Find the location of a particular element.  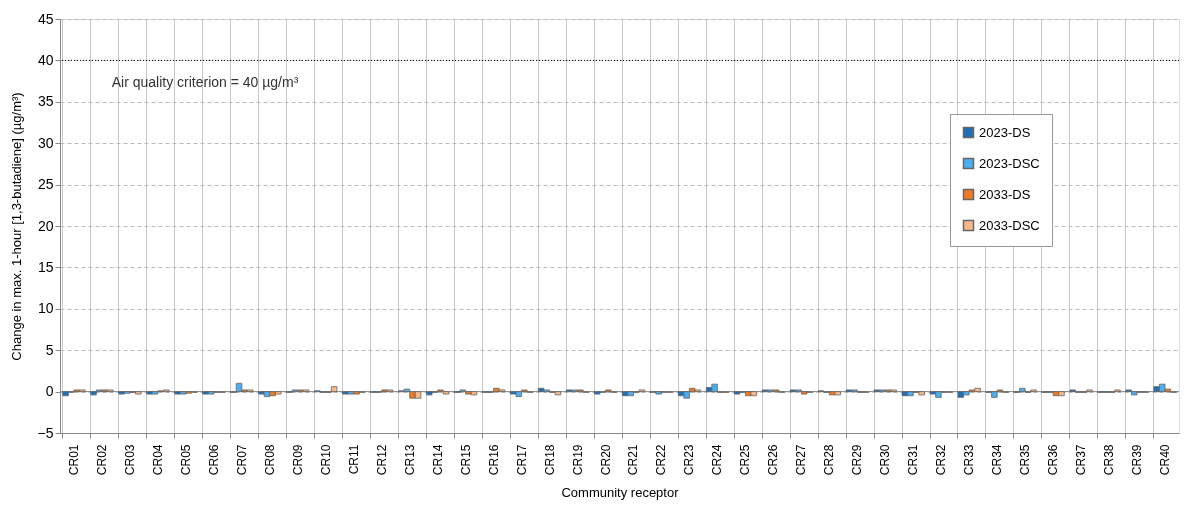

x-tick-label: CR17 is located at coordinates (521, 460).